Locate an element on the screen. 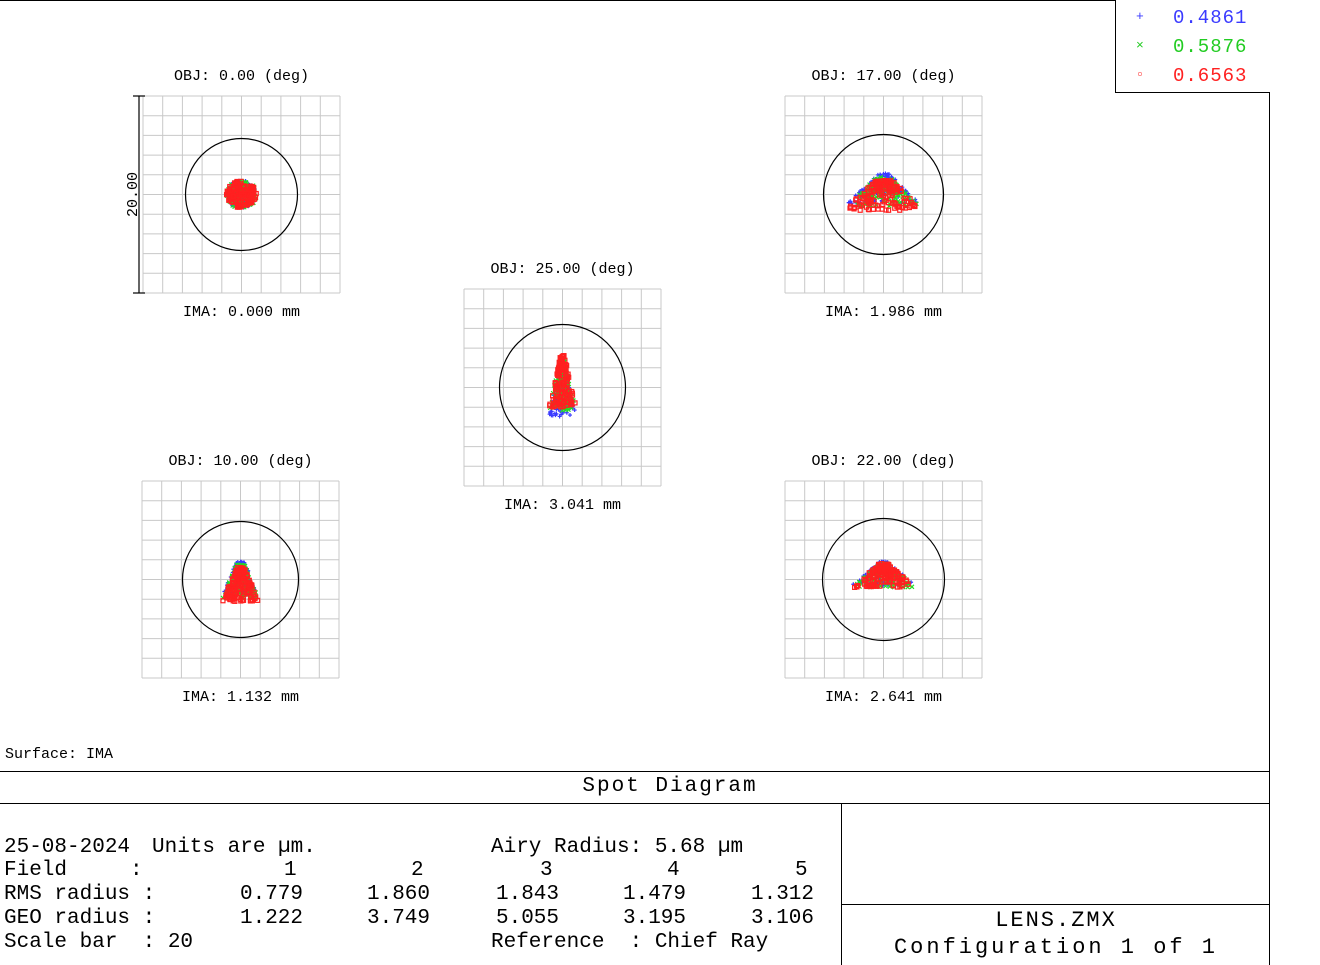 Image resolution: width=1320 pixels, height=965 pixels. title-bar: Spot Diagram is located at coordinates (635, 787).